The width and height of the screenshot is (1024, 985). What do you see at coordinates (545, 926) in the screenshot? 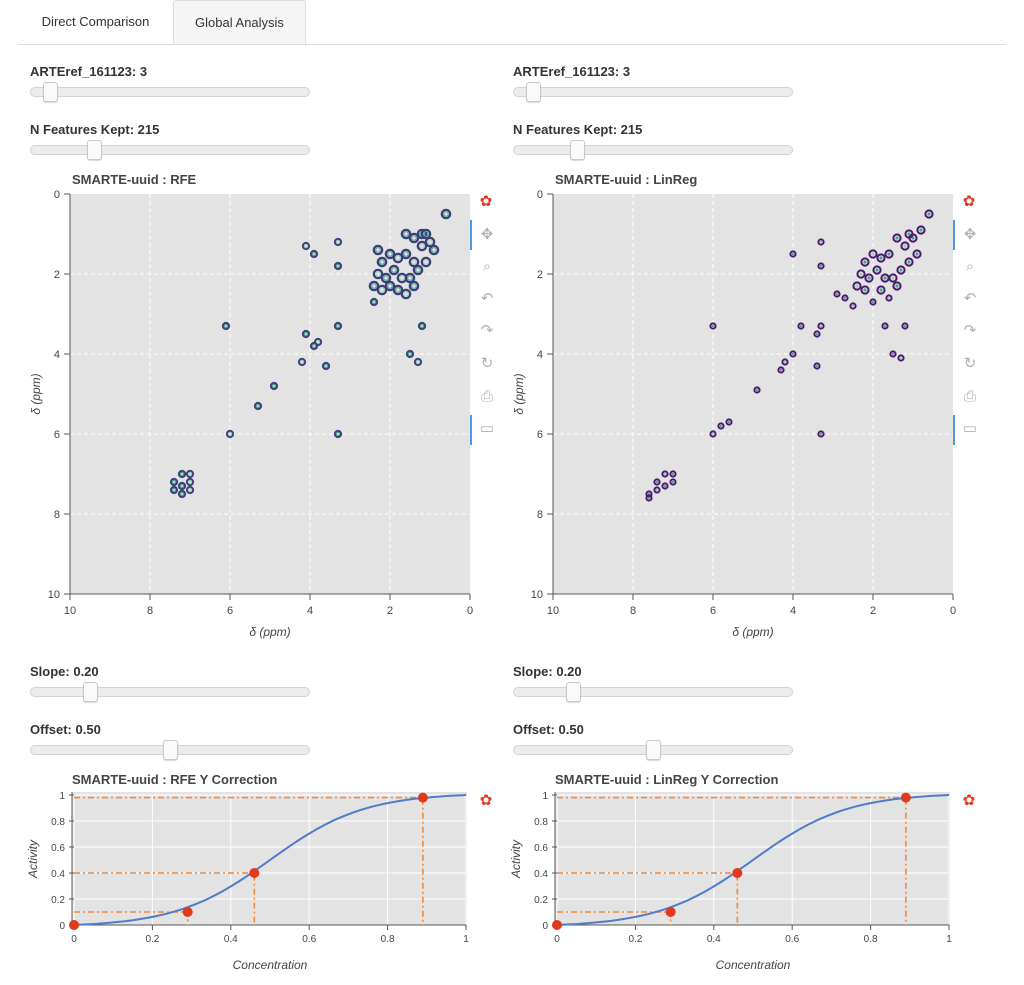
I see `y-tick-label: 0` at bounding box center [545, 926].